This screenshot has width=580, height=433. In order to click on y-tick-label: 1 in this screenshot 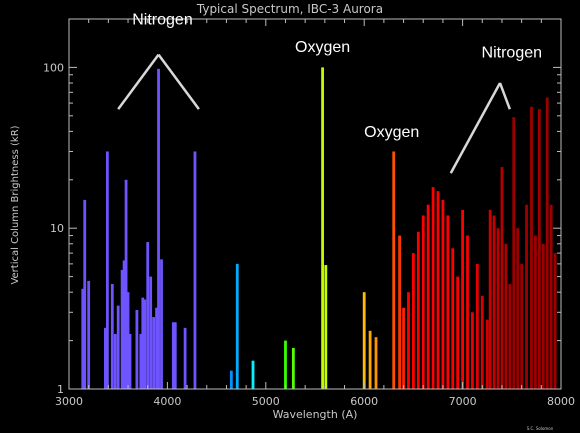, I will do `click(60, 389)`.